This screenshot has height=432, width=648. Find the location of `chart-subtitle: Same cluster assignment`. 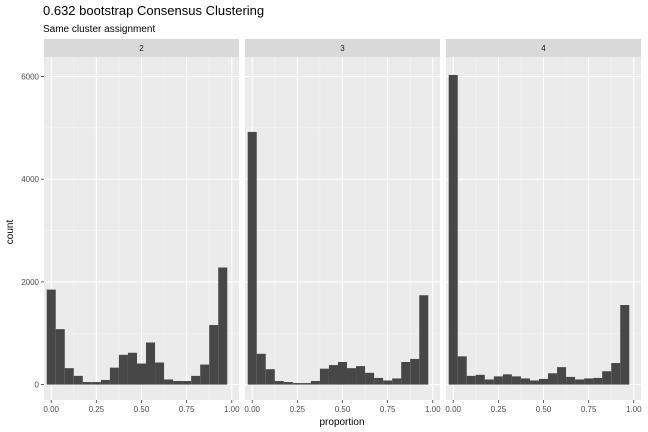

chart-subtitle: Same cluster assignment is located at coordinates (99, 29).